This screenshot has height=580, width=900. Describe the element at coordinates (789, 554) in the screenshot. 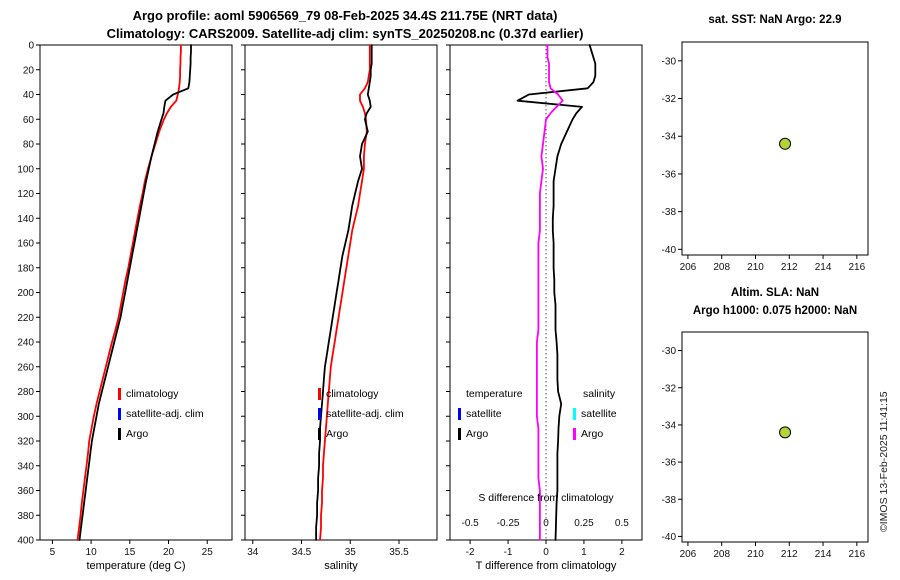

I see `x-tick-label: 212` at that location.